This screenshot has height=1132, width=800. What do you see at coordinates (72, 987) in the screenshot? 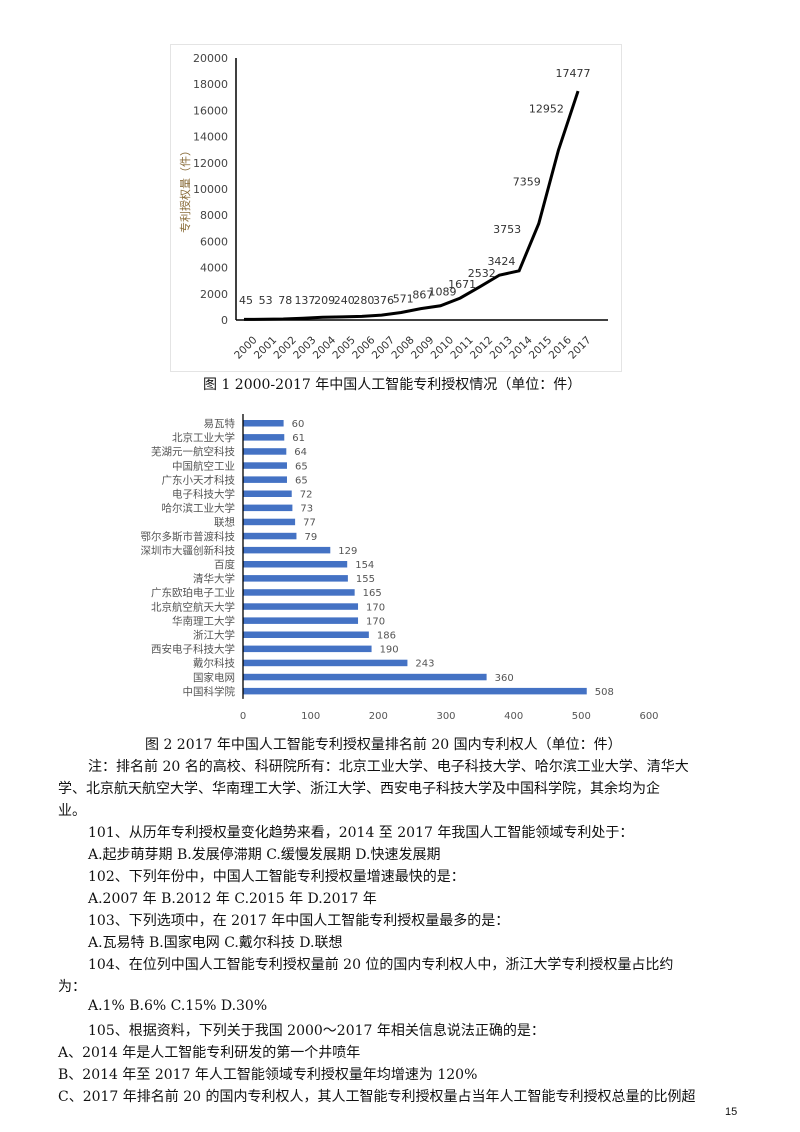
I see `body-line: 为：` at bounding box center [72, 987].